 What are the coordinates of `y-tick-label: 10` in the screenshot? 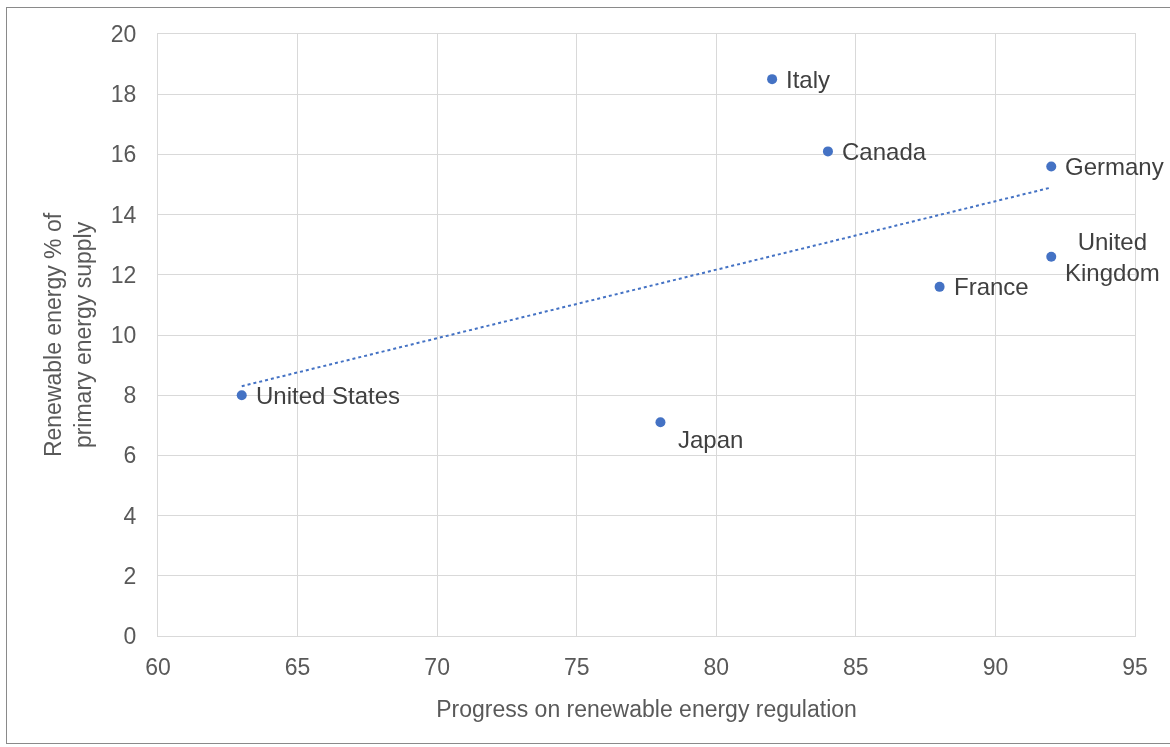 It's located at (123, 335).